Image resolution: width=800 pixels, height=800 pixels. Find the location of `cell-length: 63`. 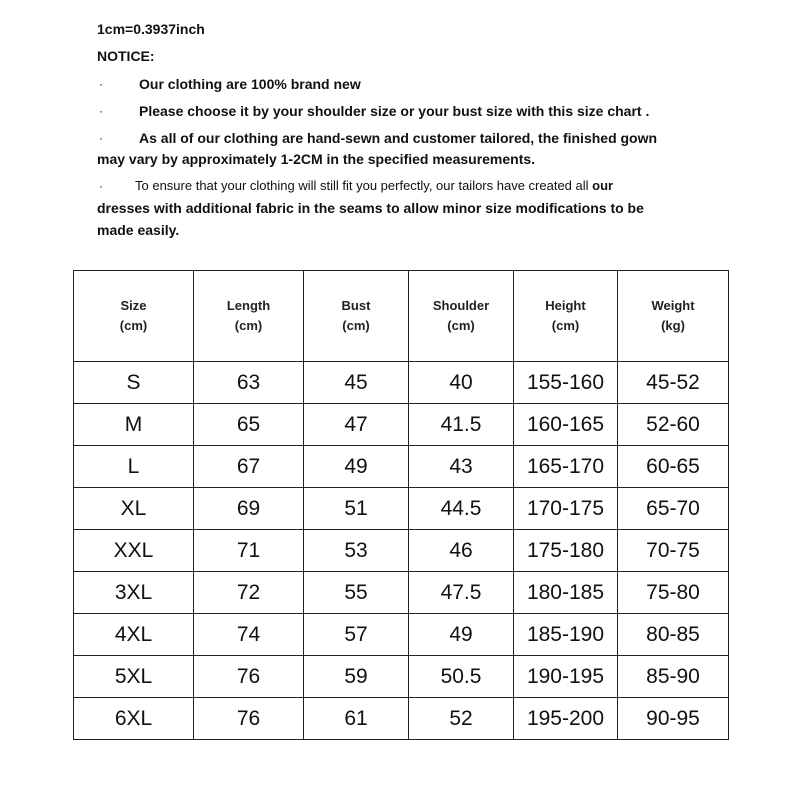

cell-length: 63 is located at coordinates (248, 382).